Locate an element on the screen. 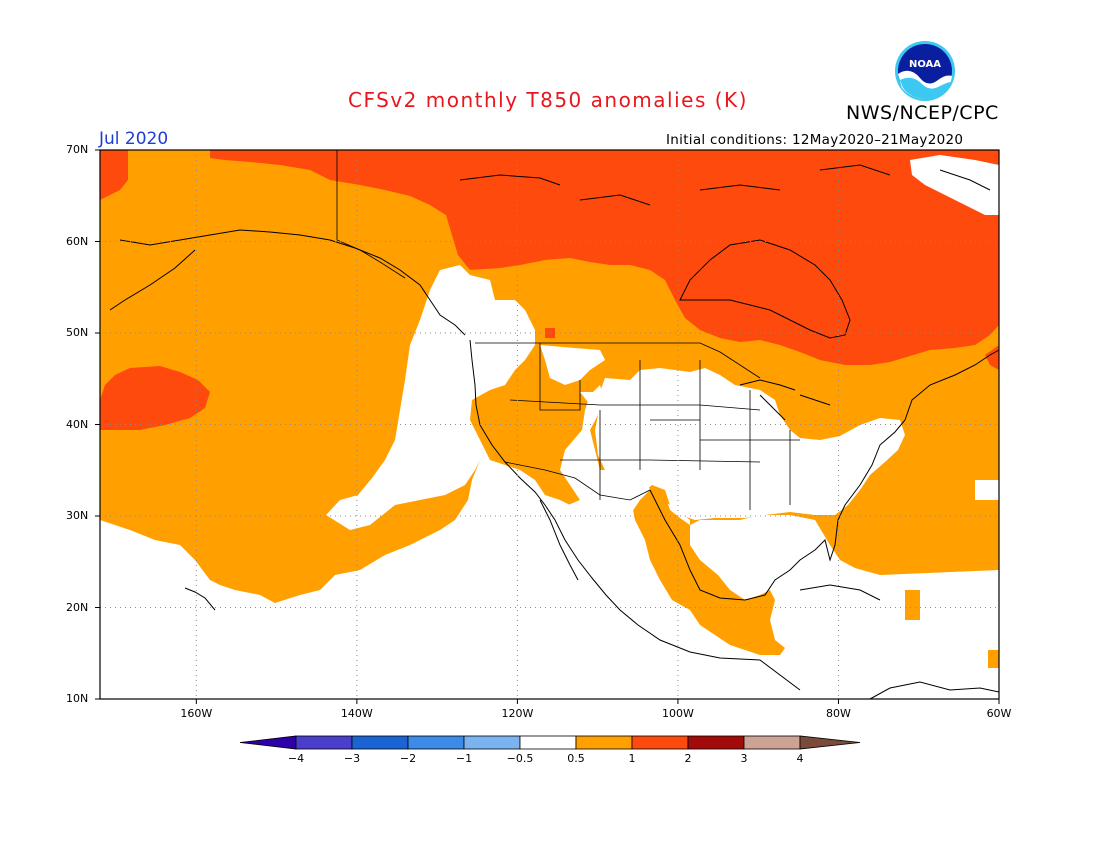 Image resolution: width=1100 pixels, height=850 pixels. colorbar-label: 1 is located at coordinates (632, 758).